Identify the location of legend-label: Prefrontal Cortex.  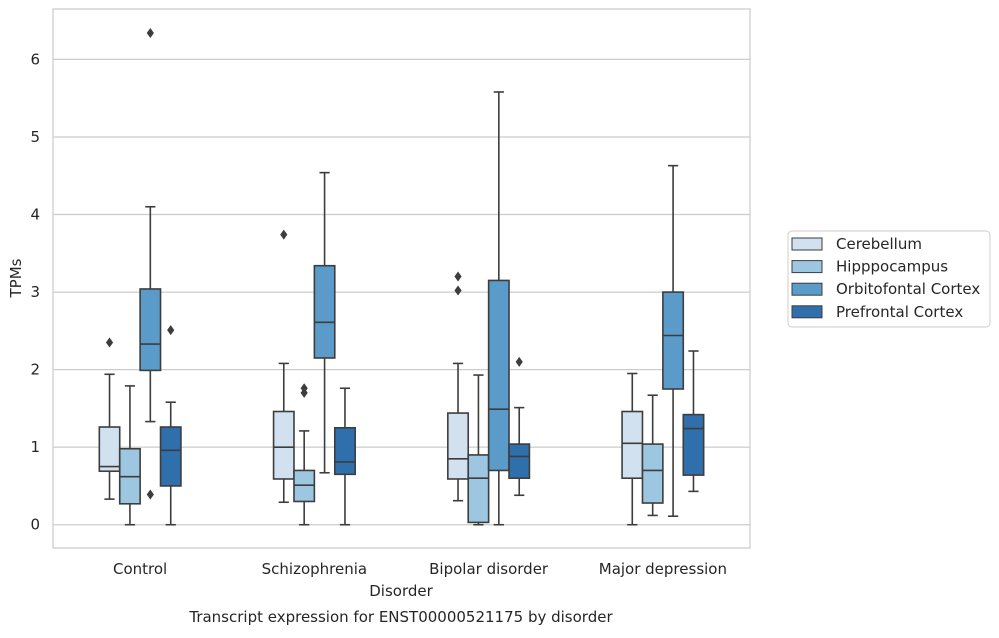
(899, 312).